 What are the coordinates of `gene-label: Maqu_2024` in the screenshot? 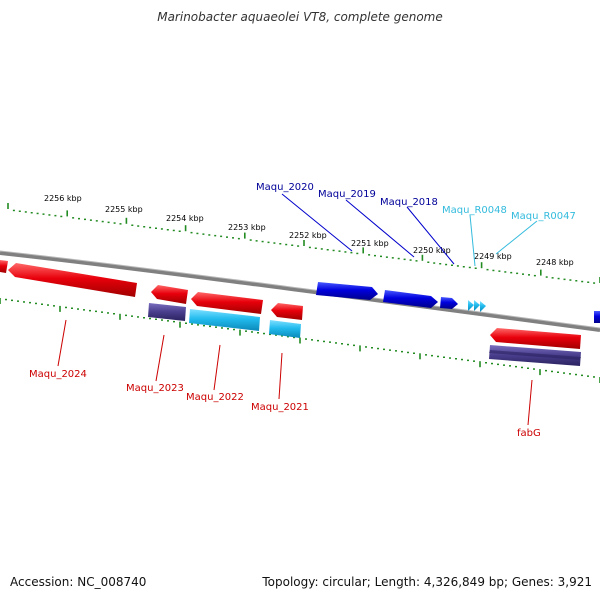 It's located at (58, 374).